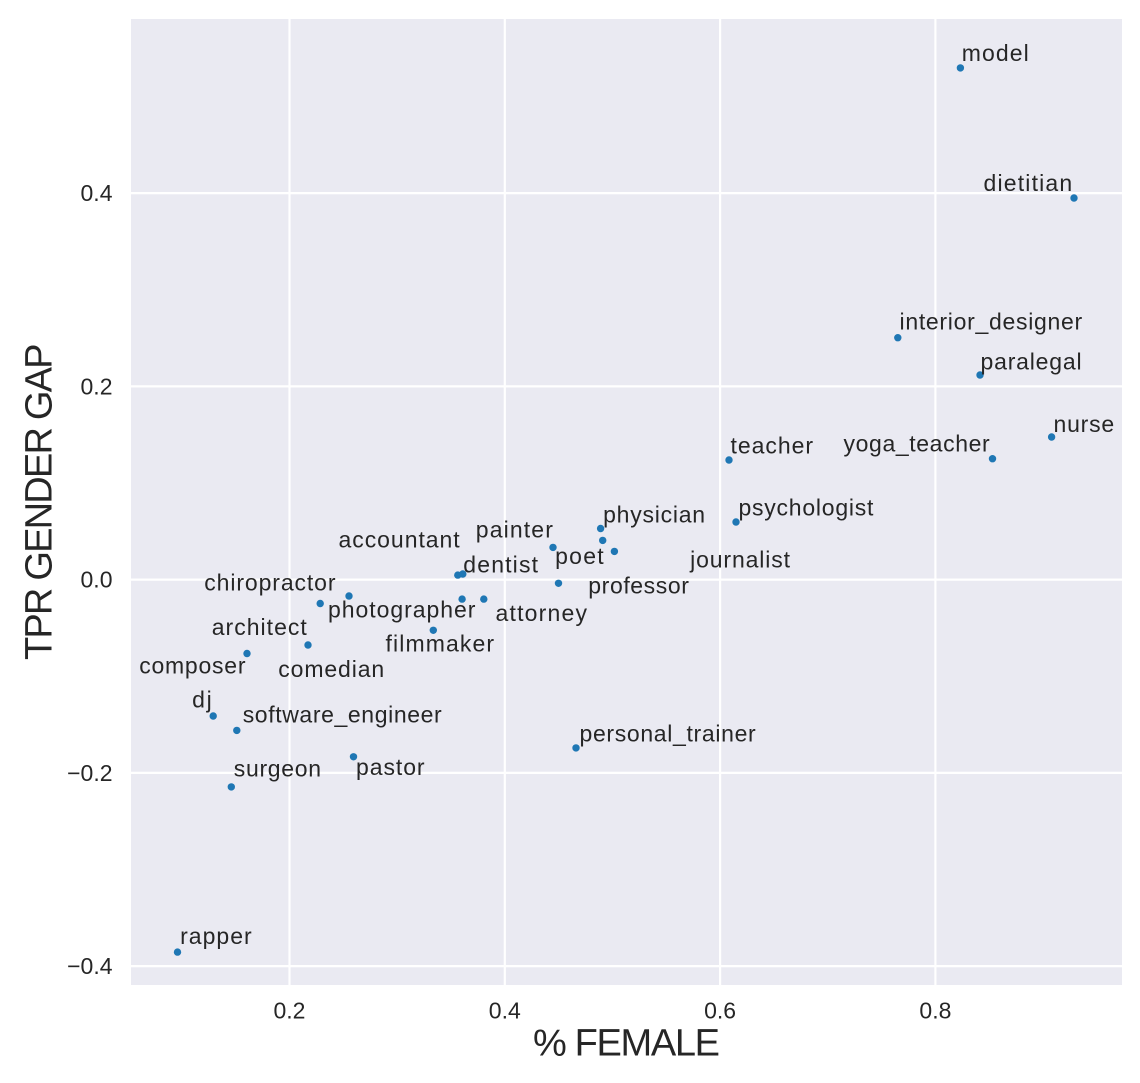  Describe the element at coordinates (807, 507) in the screenshot. I see `svg-text: psychologist` at that location.